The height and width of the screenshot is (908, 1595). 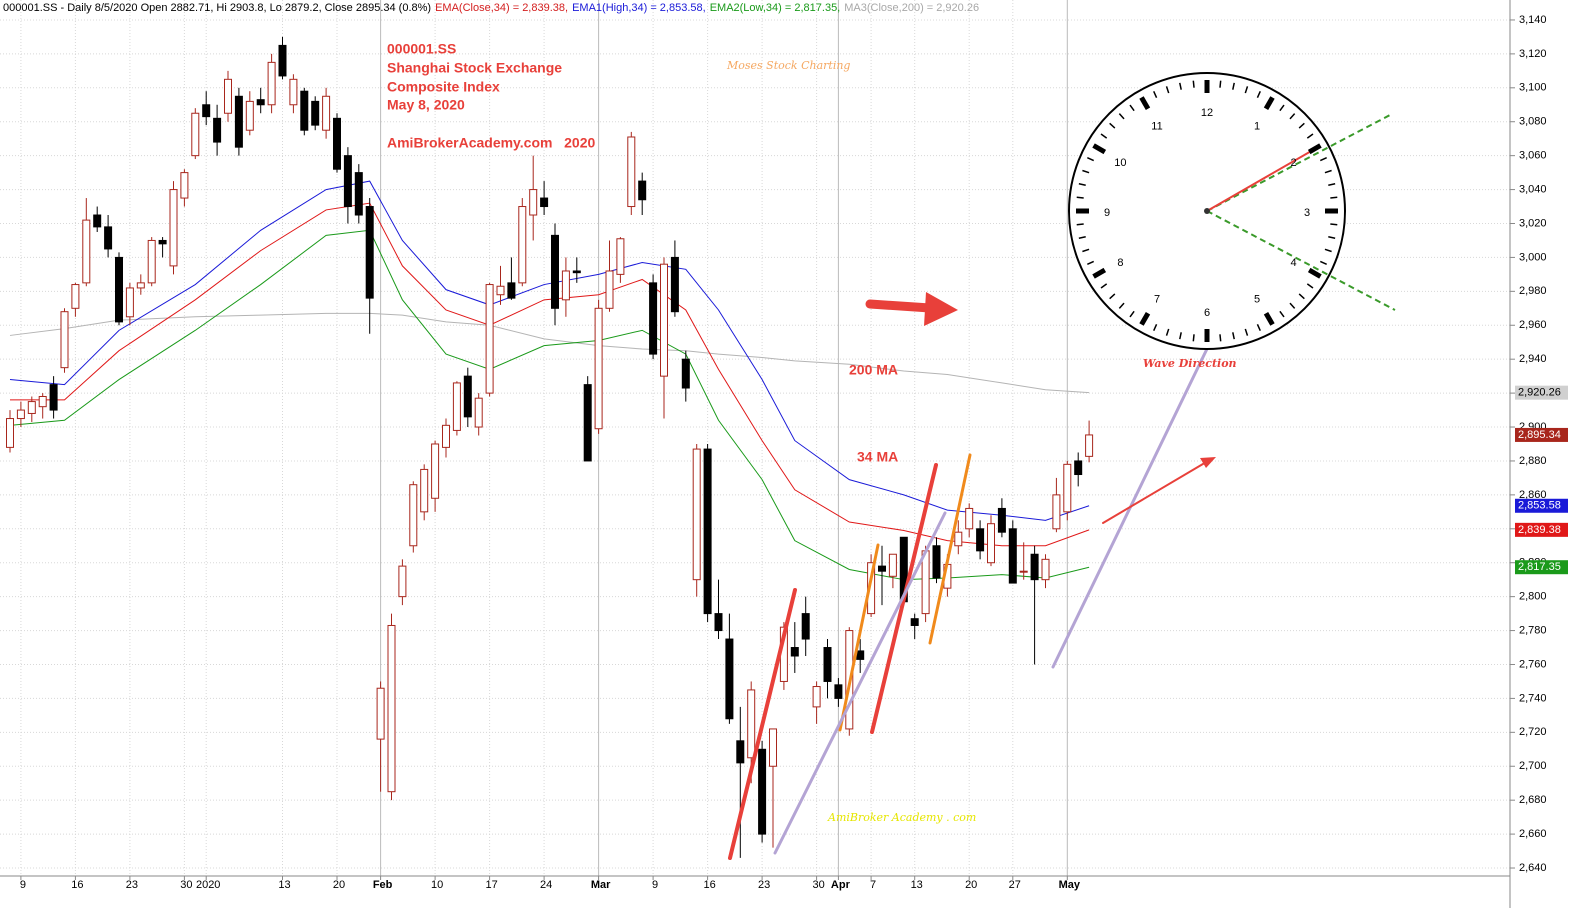 I want to click on y-tick-label: 2,880, so click(x=1533, y=461).